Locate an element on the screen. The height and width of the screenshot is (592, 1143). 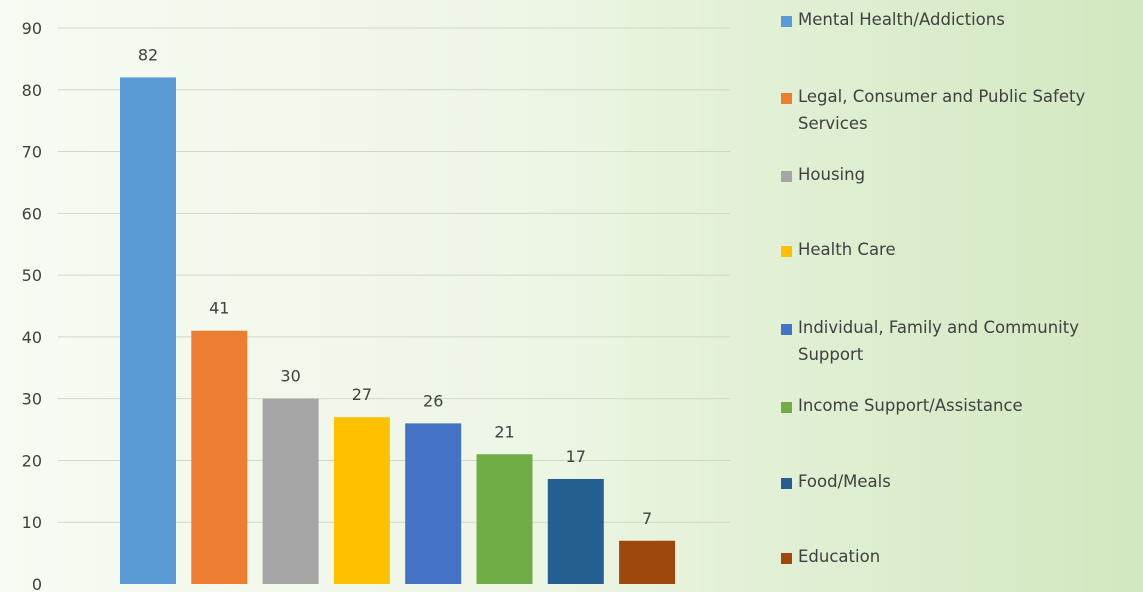
legend-label: Education is located at coordinates (968, 556).